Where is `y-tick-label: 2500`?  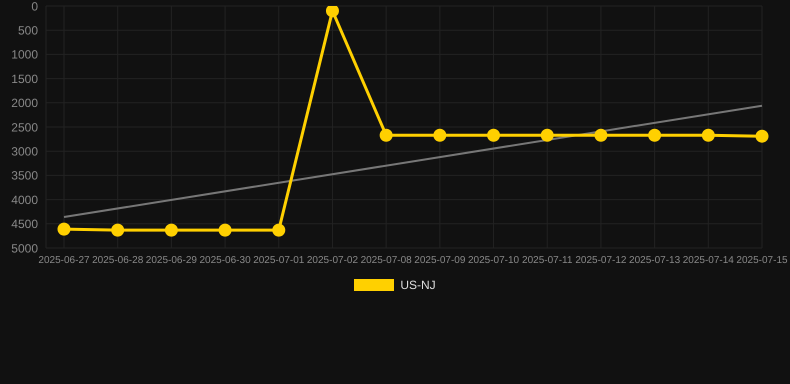 y-tick-label: 2500 is located at coordinates (24, 127).